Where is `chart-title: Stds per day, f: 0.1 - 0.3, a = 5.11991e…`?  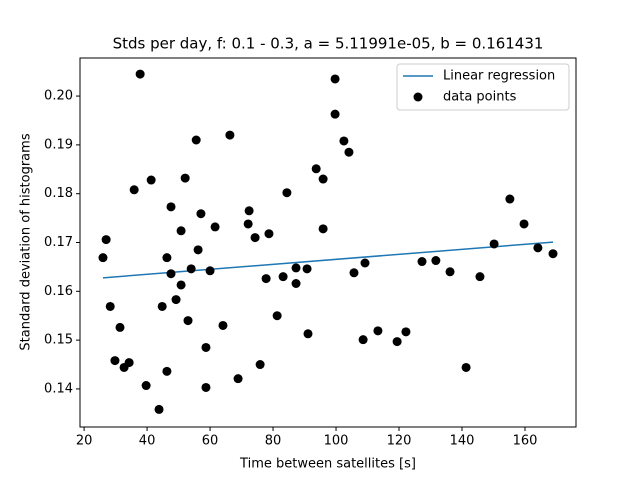 chart-title: Stds per day, f: 0.1 - 0.3, a = 5.11991e… is located at coordinates (328, 44).